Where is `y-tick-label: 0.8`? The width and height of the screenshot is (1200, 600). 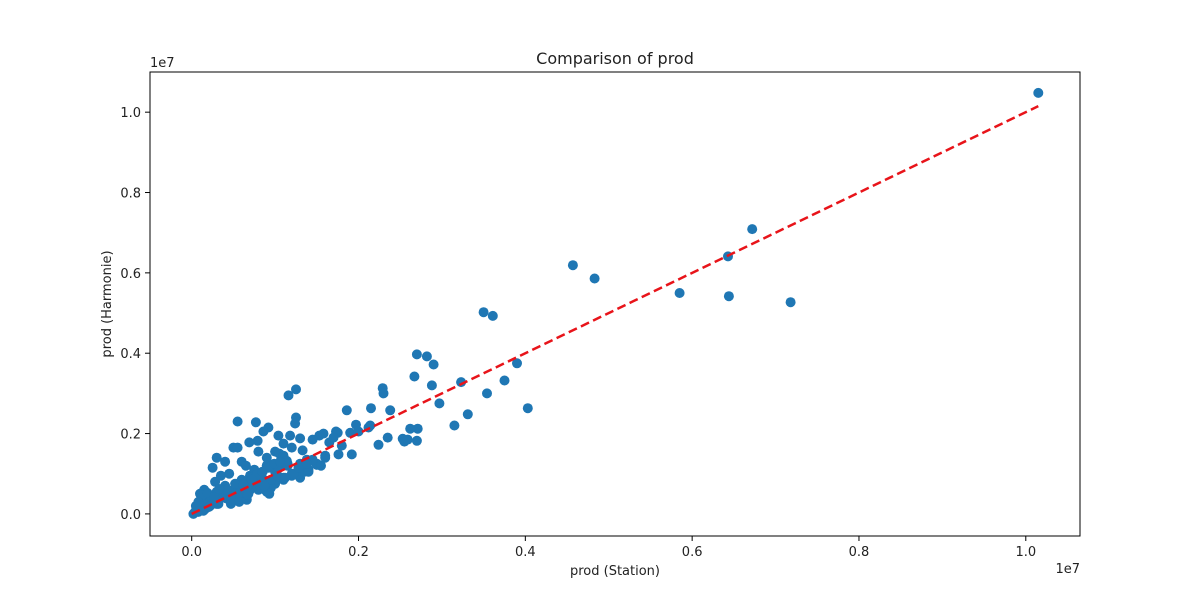 y-tick-label: 0.8 is located at coordinates (130, 194).